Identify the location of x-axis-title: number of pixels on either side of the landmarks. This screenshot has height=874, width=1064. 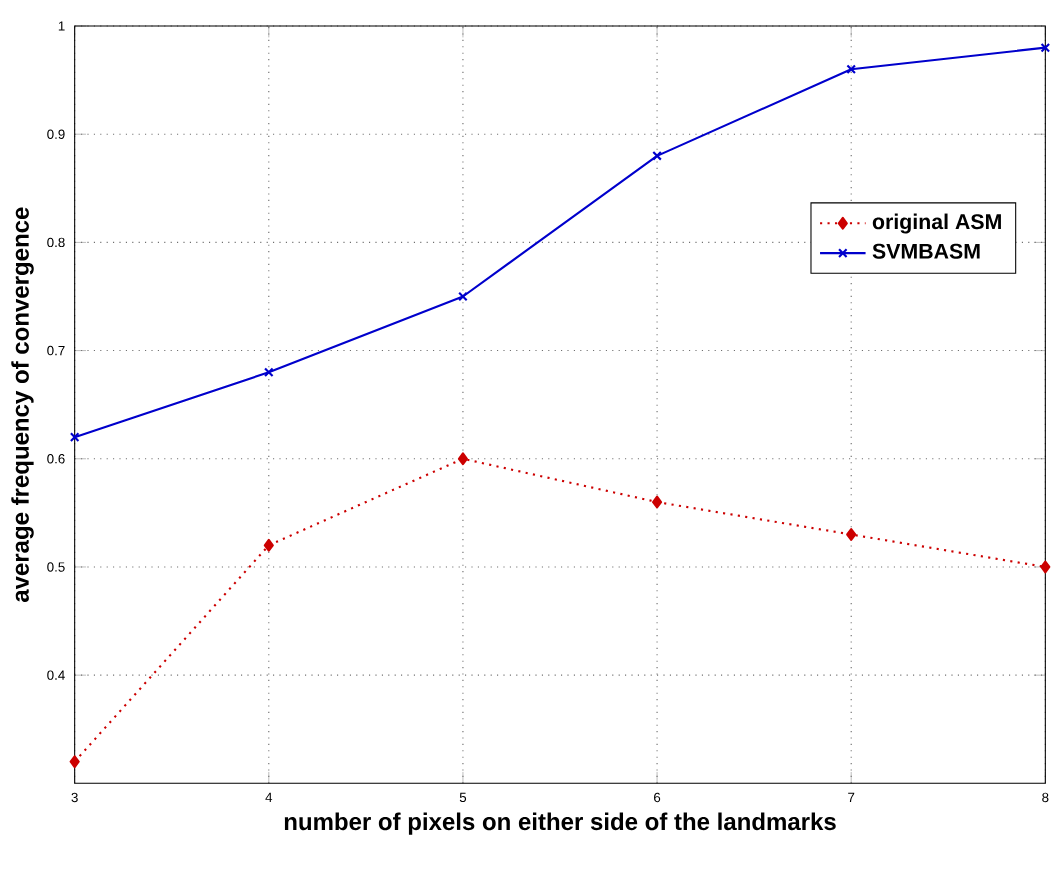
(560, 823).